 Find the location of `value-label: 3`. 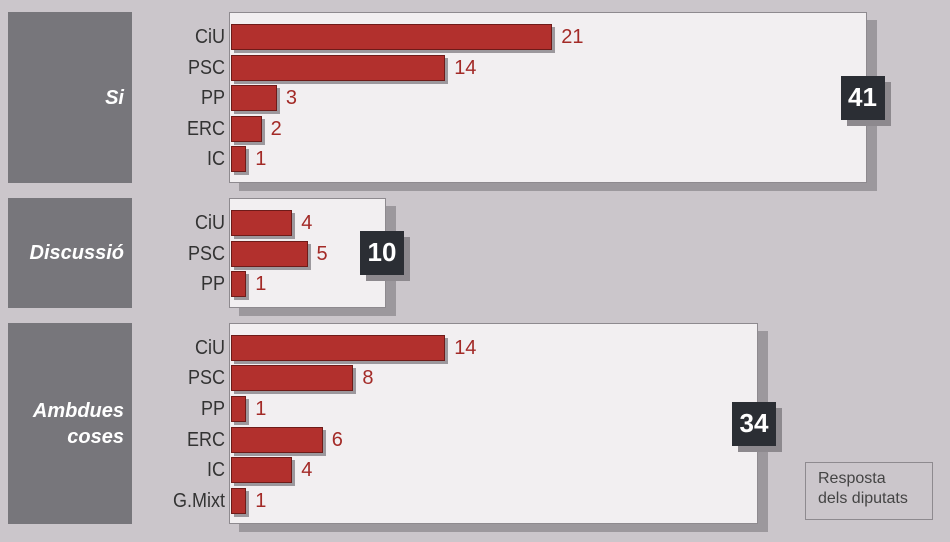

value-label: 3 is located at coordinates (291, 98).